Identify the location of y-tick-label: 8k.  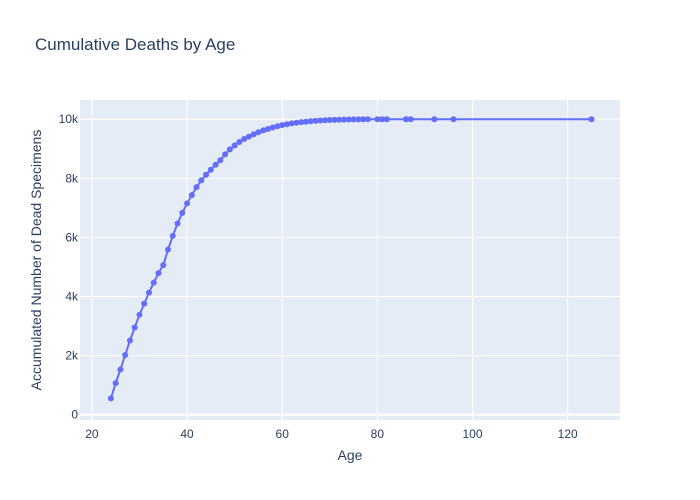
(72, 178).